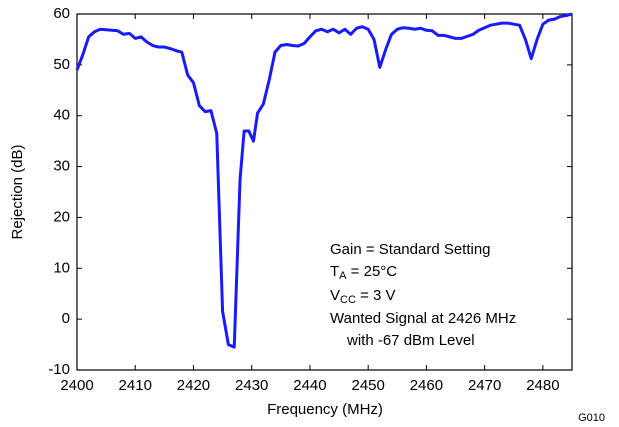 The width and height of the screenshot is (619, 427). What do you see at coordinates (484, 385) in the screenshot?
I see `x-tick-label: 2470` at bounding box center [484, 385].